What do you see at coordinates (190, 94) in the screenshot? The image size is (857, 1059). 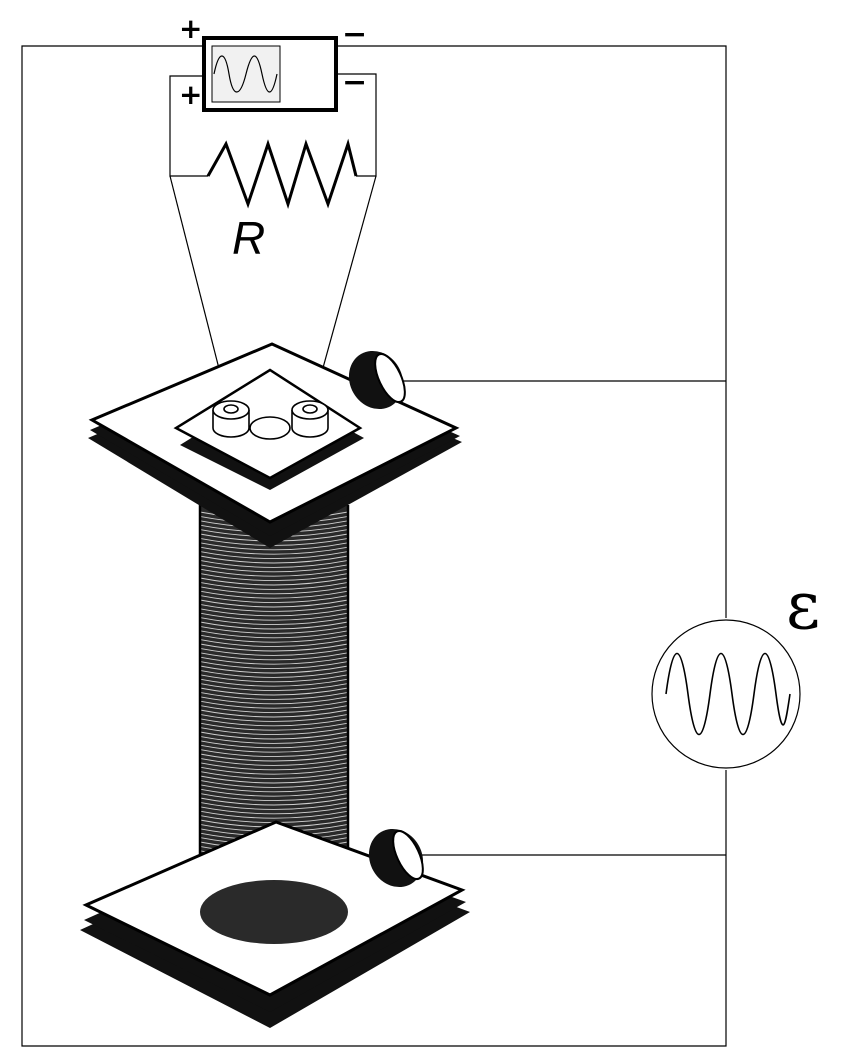 I see `scope-left-bottom-sign: +` at bounding box center [190, 94].